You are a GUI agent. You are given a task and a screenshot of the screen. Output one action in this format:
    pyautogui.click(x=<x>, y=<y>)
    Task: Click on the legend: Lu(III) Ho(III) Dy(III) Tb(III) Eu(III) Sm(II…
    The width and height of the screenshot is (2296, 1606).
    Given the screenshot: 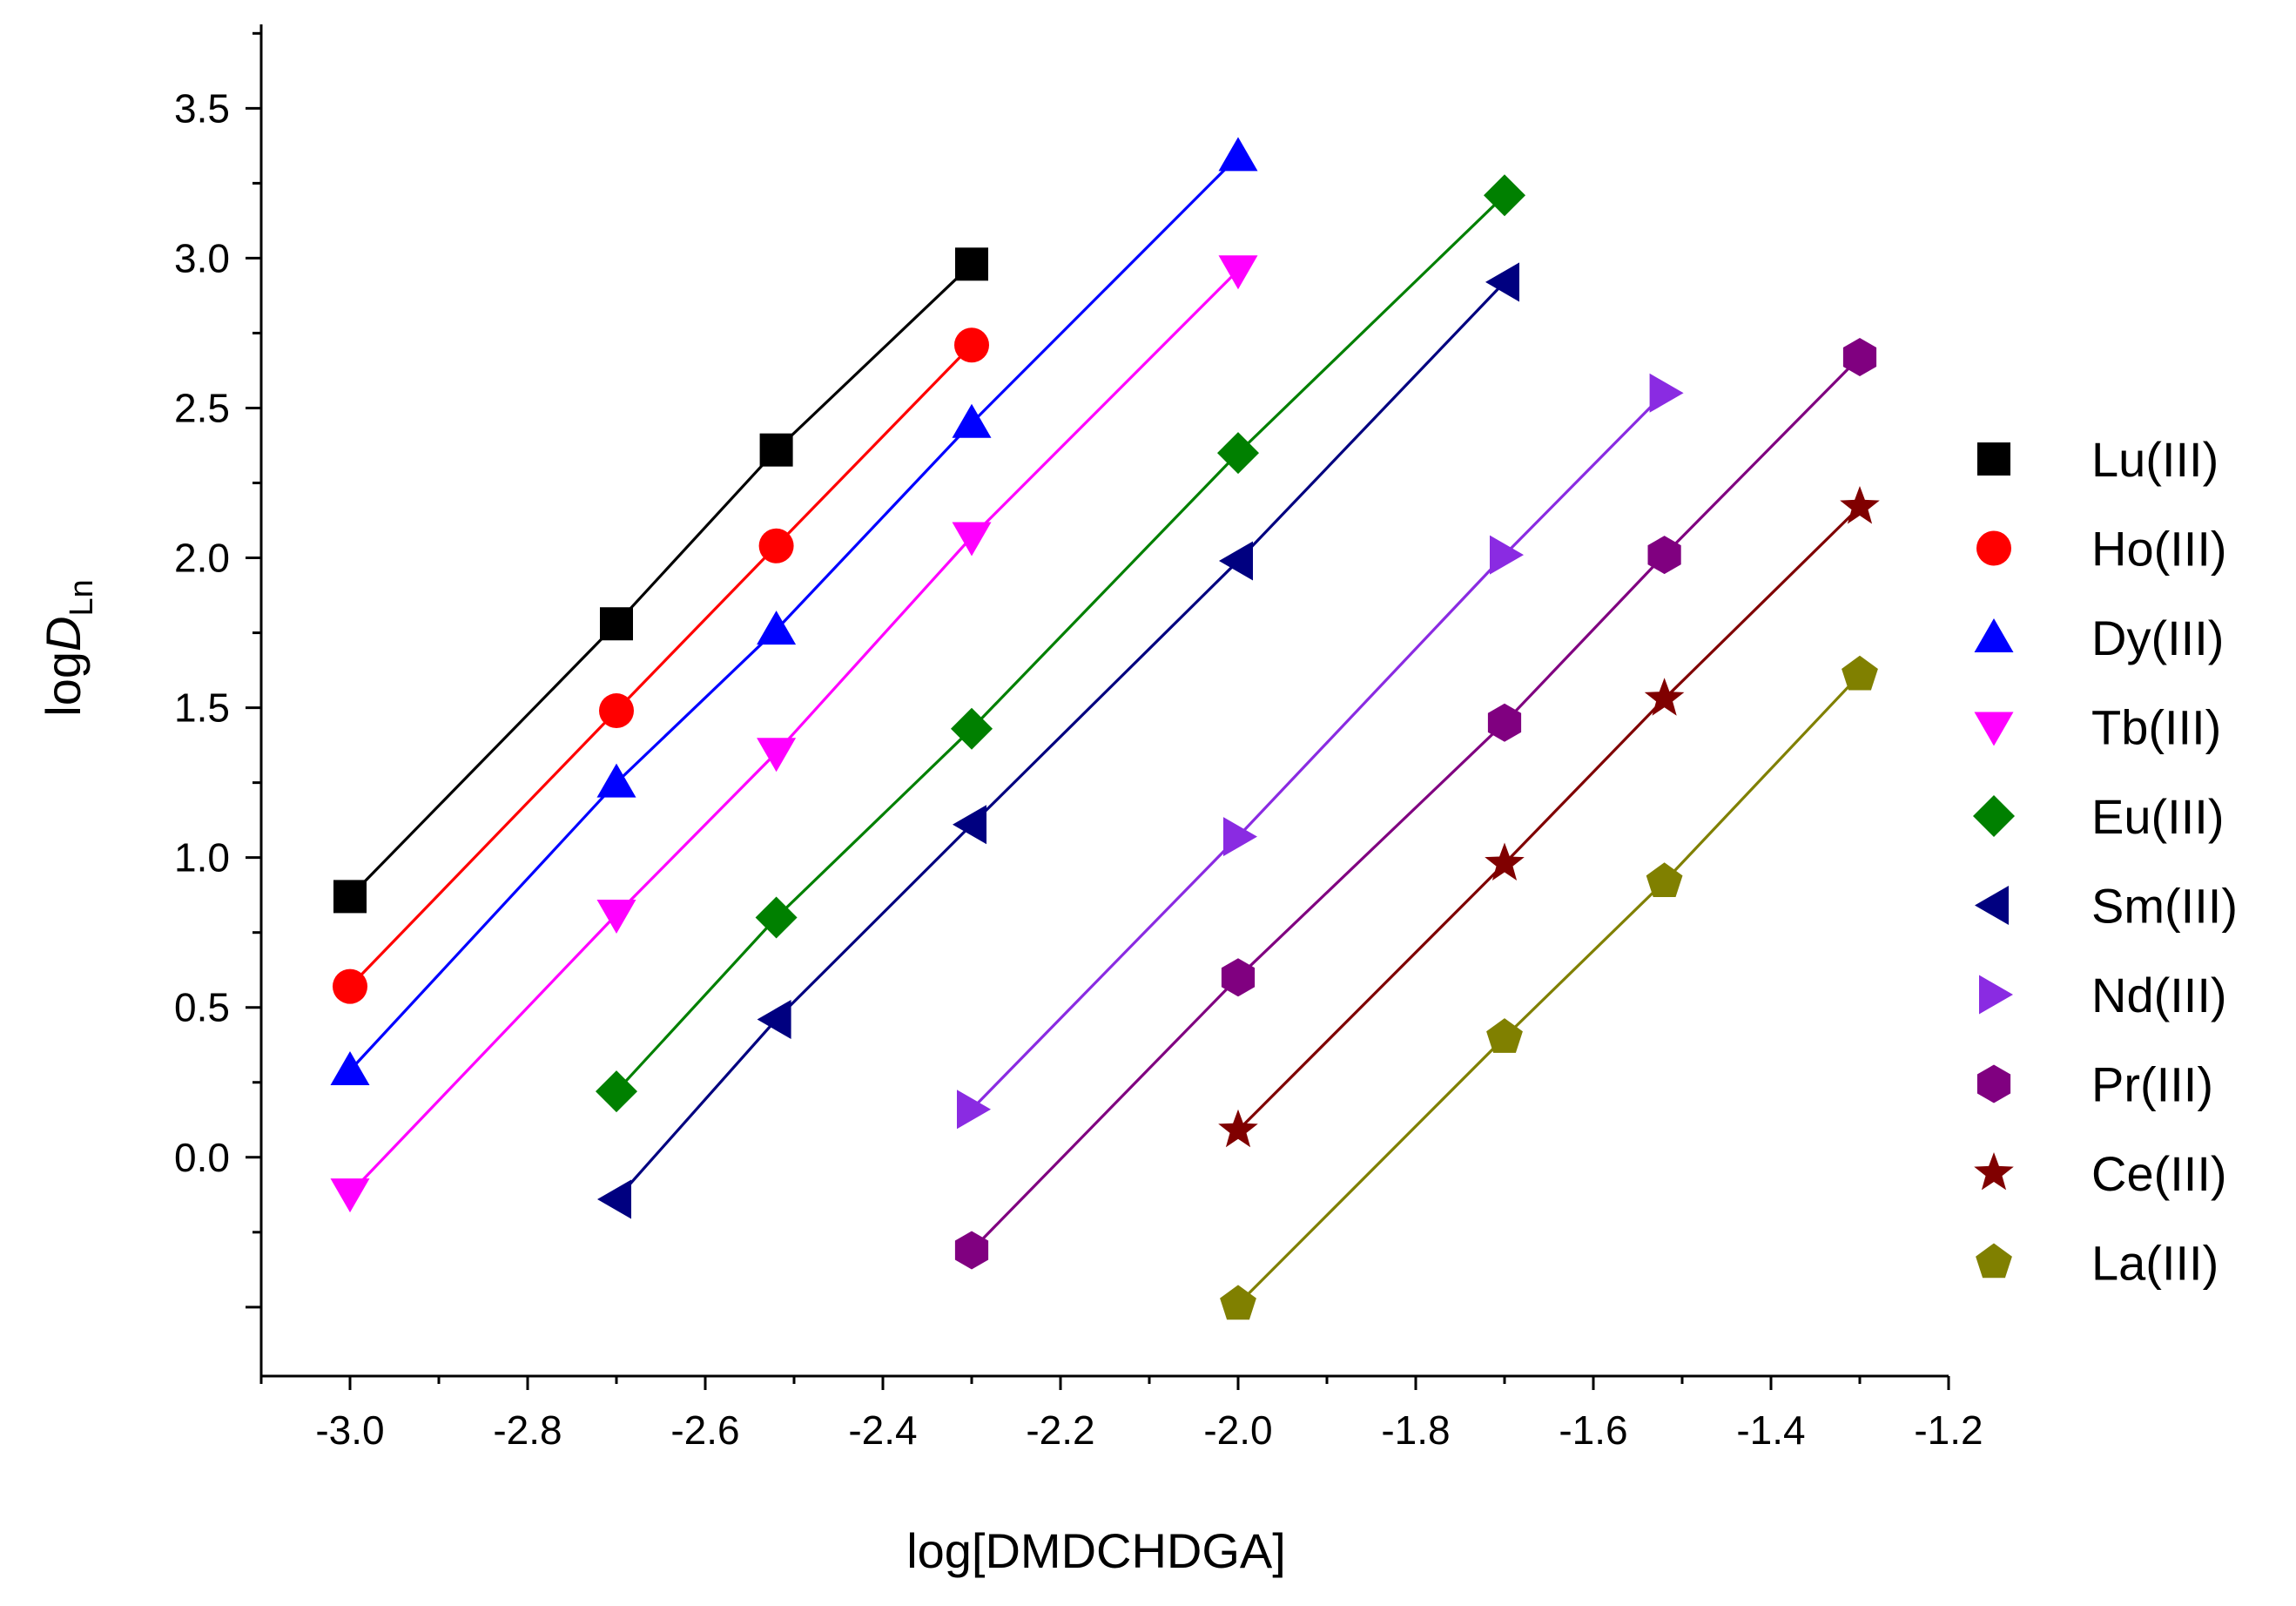 What is the action you would take?
    pyautogui.click(x=2105, y=861)
    